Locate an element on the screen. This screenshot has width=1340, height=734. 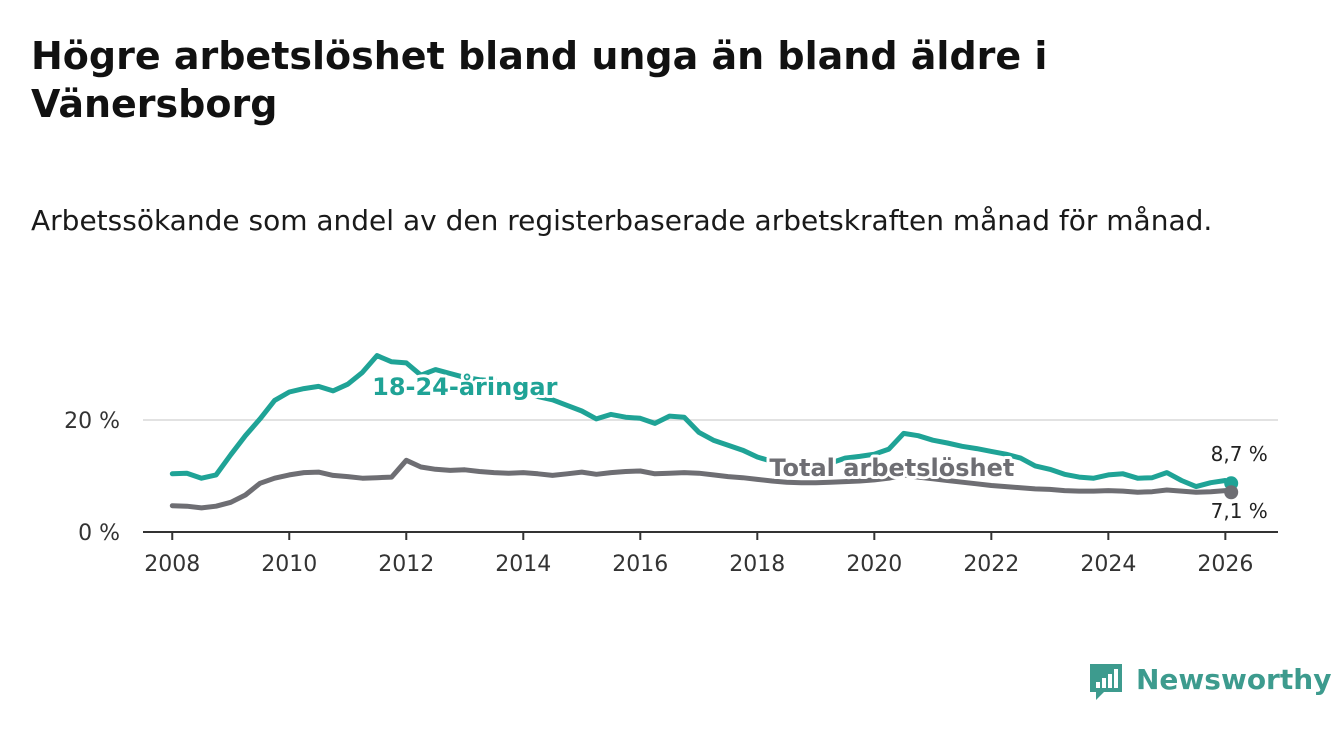
x-tick-label: 2012 is located at coordinates (406, 564).